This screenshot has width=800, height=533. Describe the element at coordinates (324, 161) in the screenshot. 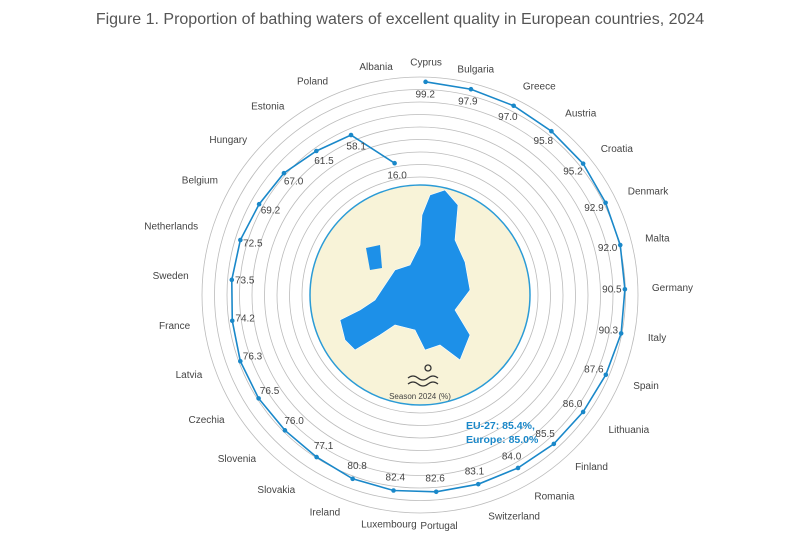

I see `value-label: 61.5` at that location.